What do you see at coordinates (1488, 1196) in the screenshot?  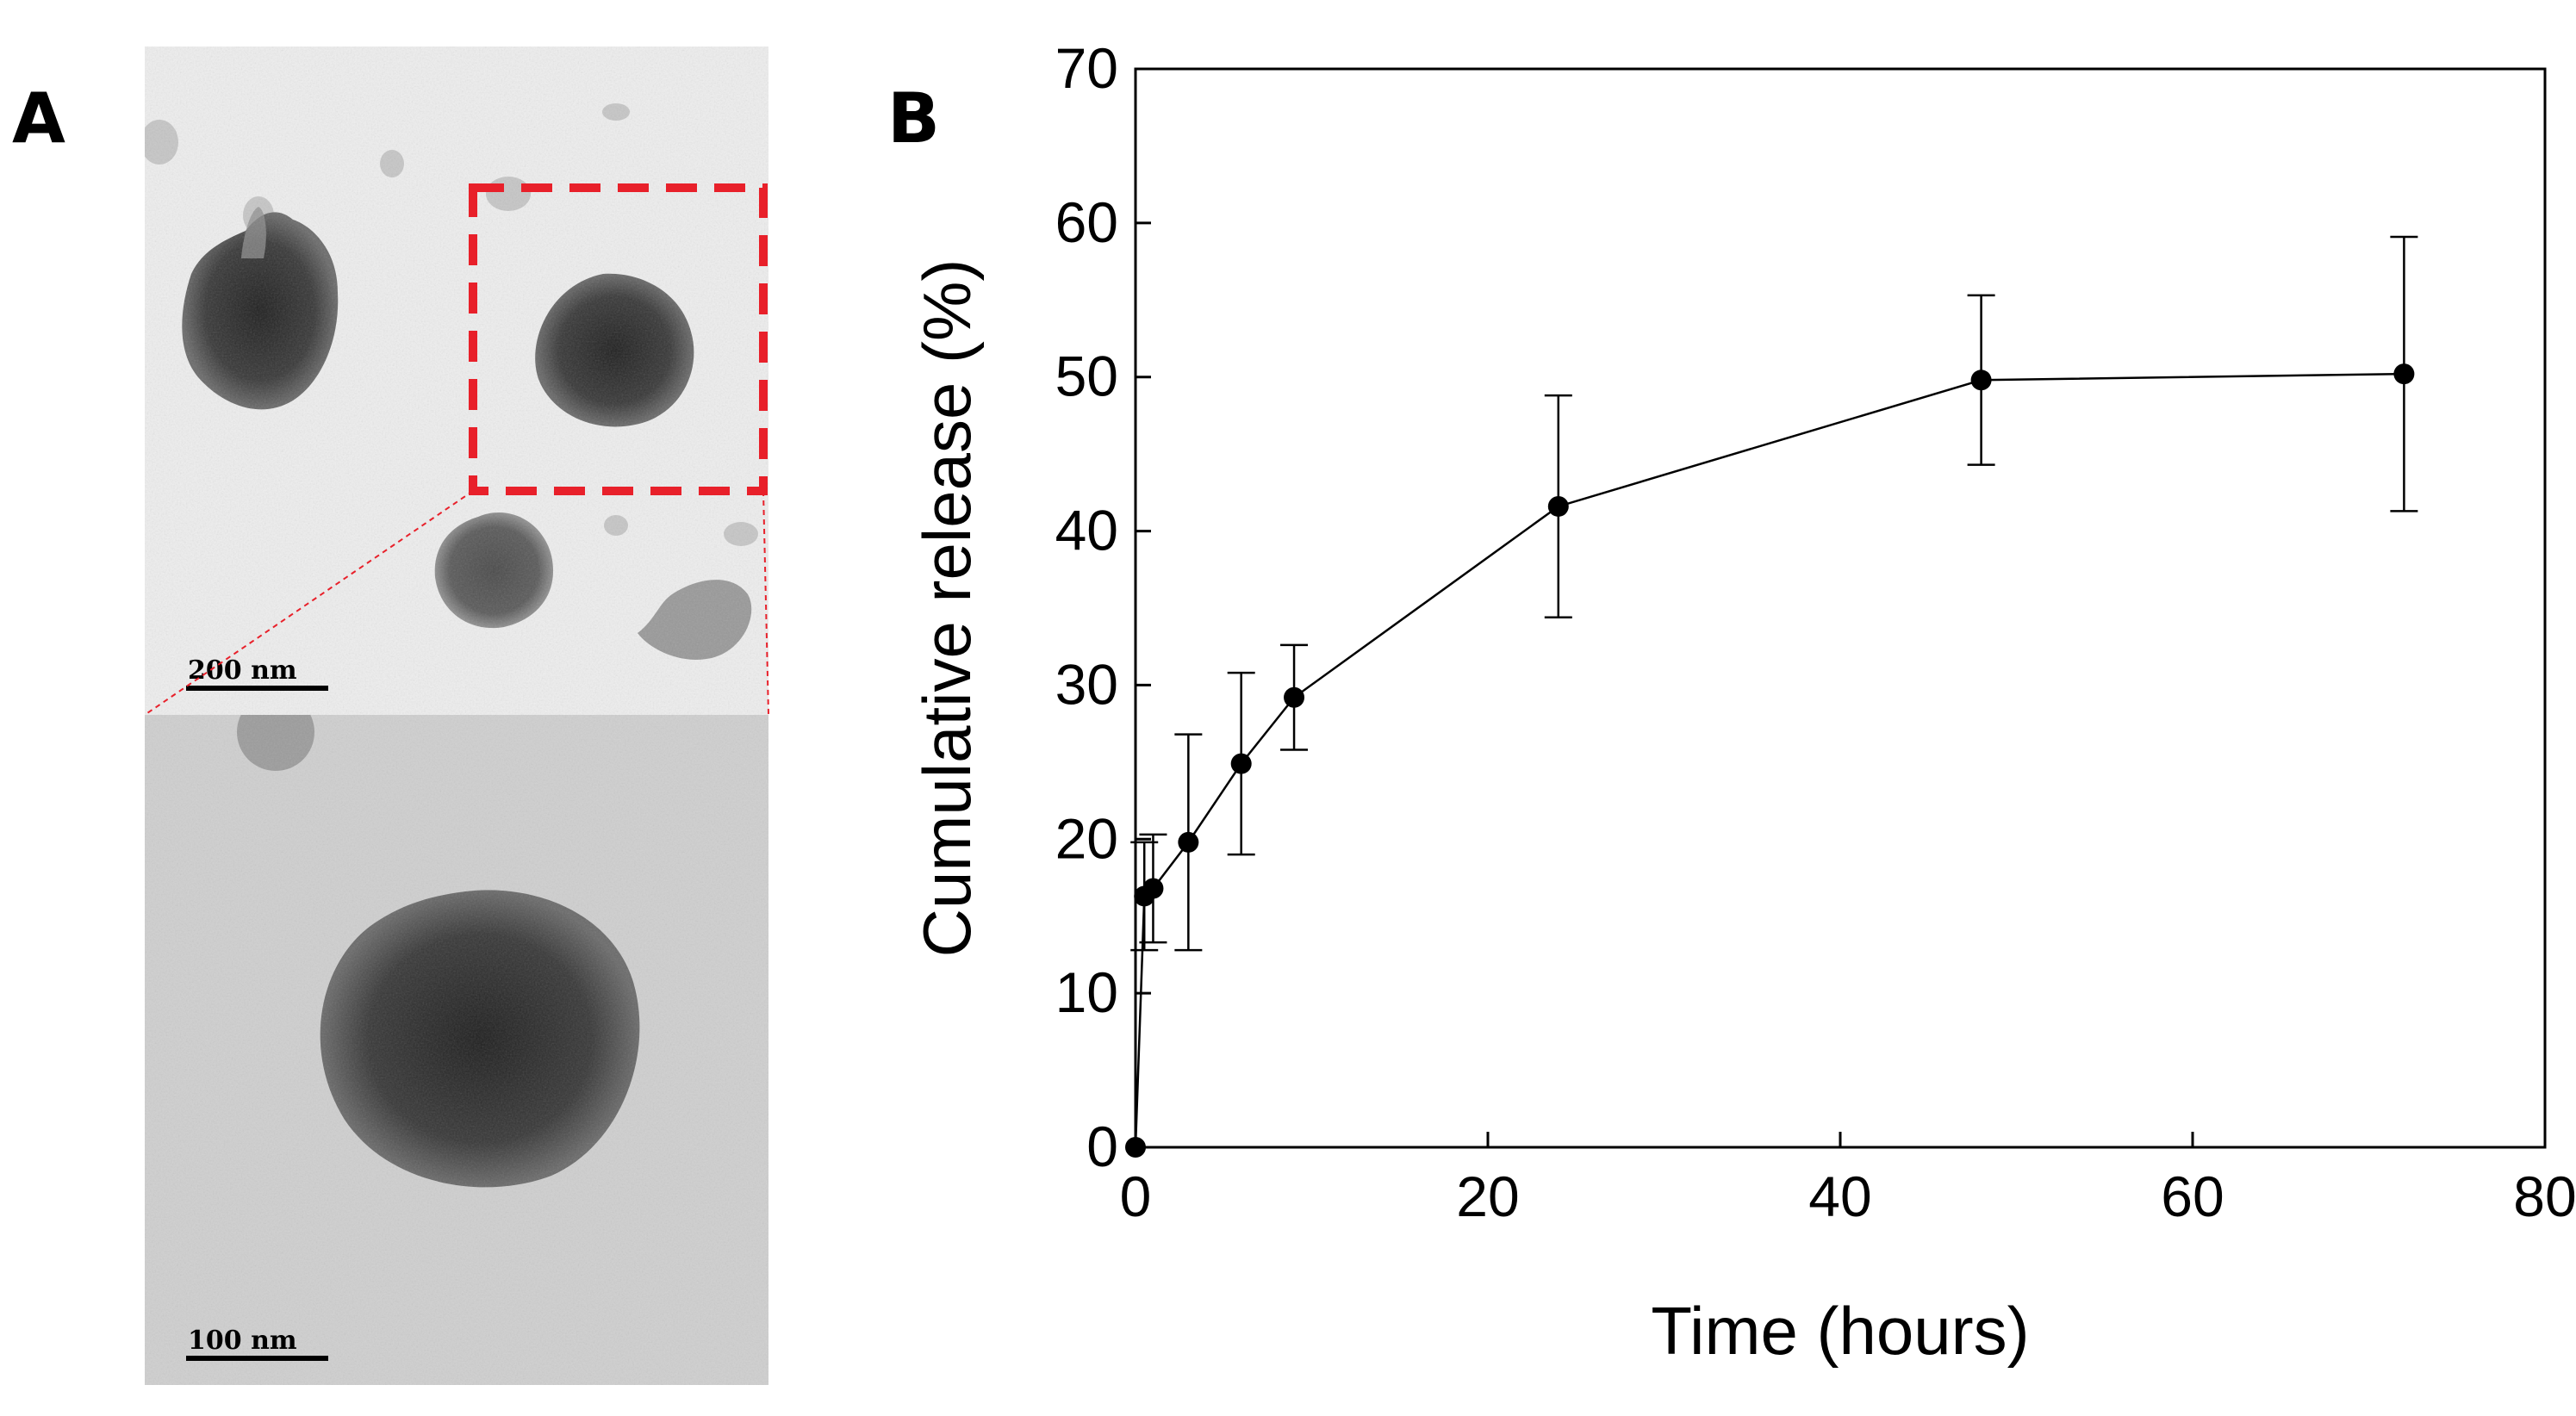 I see `x-tick-label: 20` at bounding box center [1488, 1196].